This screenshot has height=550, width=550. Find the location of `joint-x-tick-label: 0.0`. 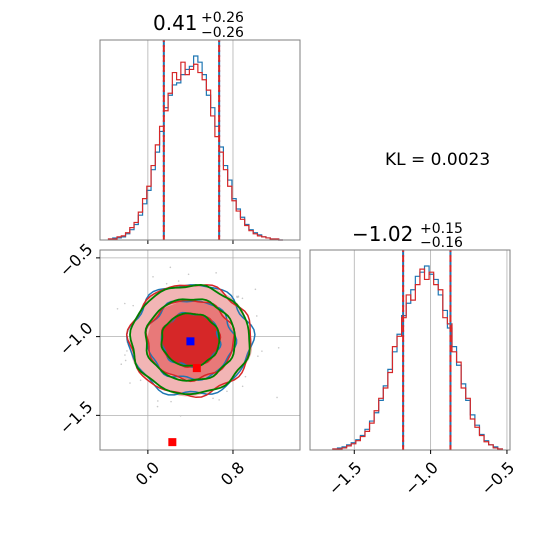

joint-x-tick-label: 0.0 is located at coordinates (147, 473).